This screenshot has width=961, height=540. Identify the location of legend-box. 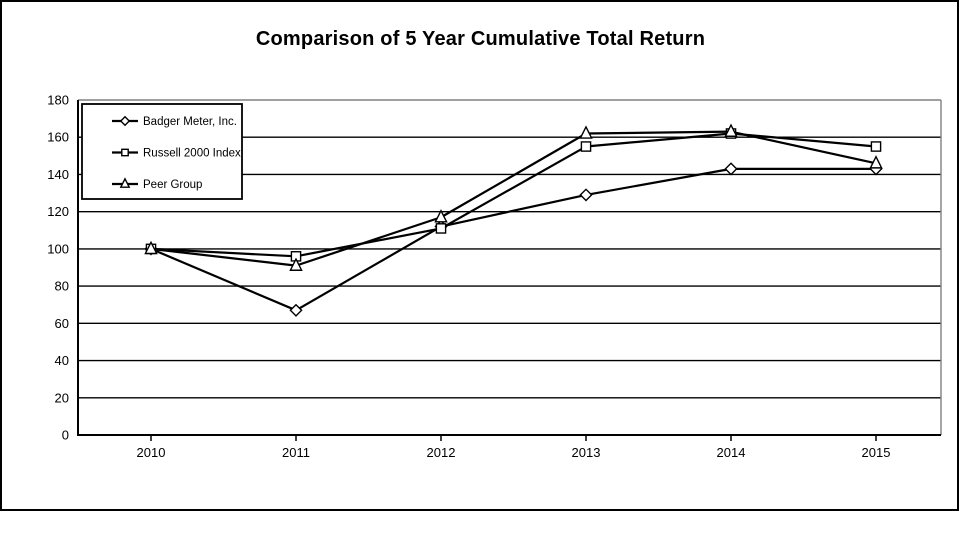
(162, 151).